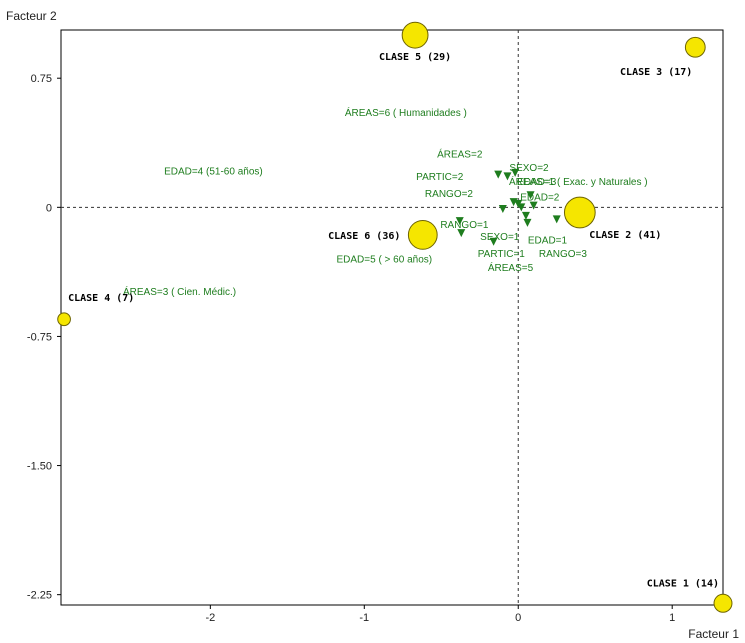 The height and width of the screenshot is (643, 745). What do you see at coordinates (179, 291) in the screenshot?
I see `modality-label: ÁREAS=3 ( Cien. Médic.)` at bounding box center [179, 291].